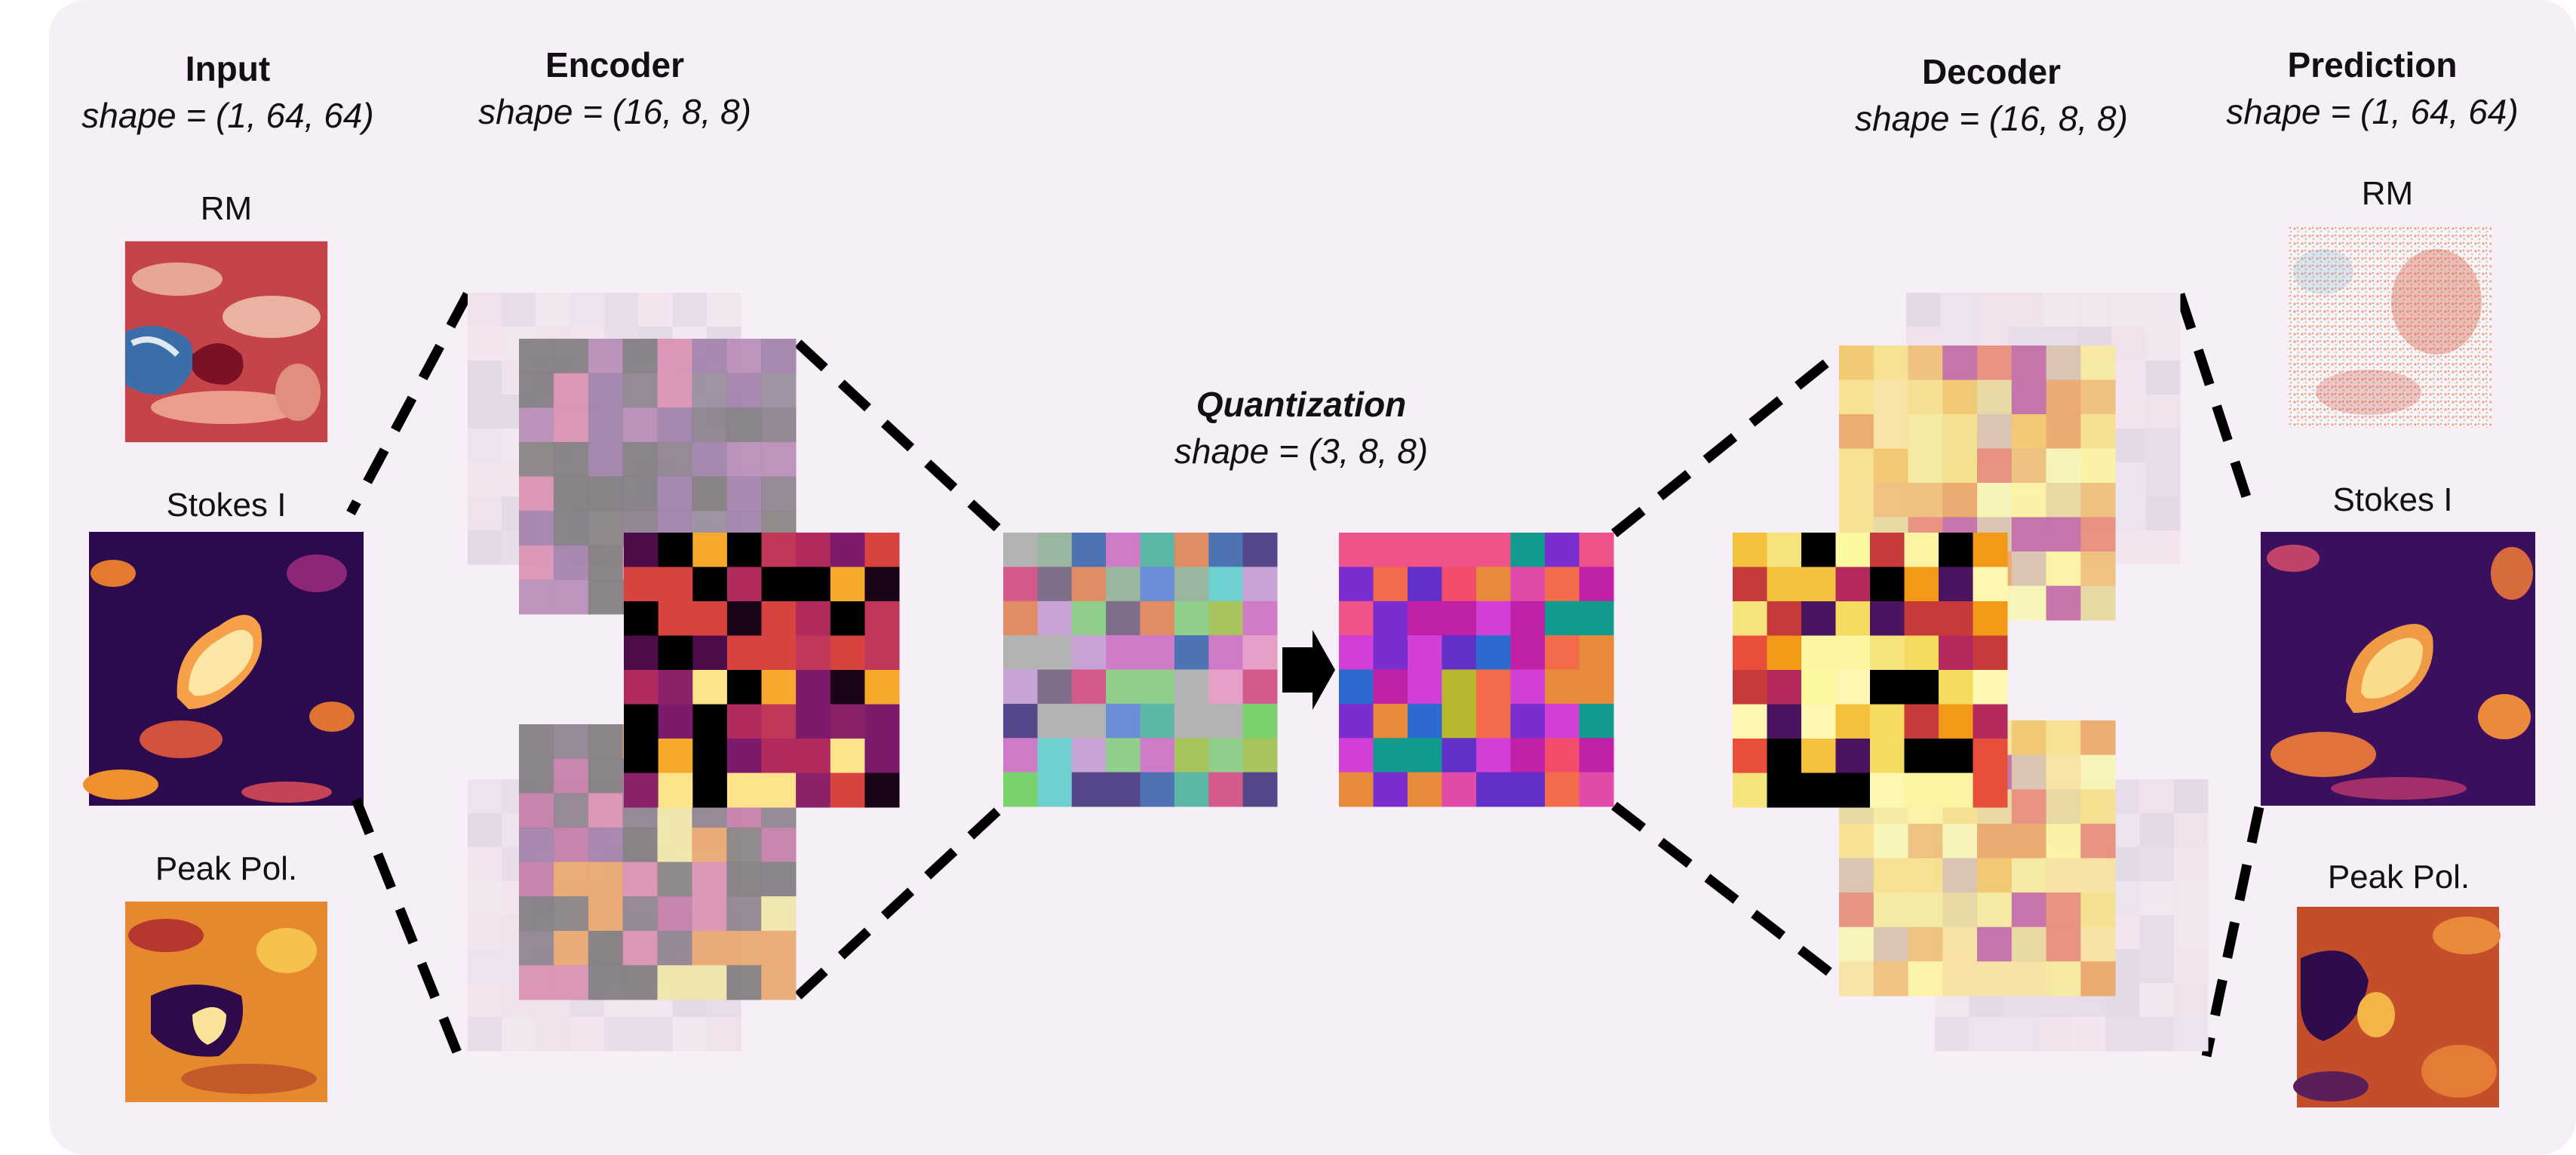 The width and height of the screenshot is (2576, 1155). I want to click on prediction-rm-image, so click(2390, 327).